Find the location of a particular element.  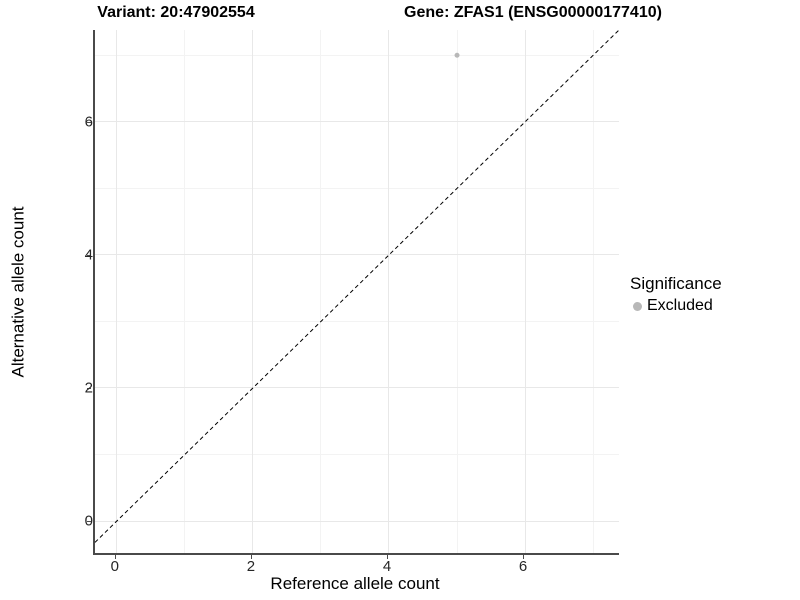

legend-key-dot is located at coordinates (637, 306).